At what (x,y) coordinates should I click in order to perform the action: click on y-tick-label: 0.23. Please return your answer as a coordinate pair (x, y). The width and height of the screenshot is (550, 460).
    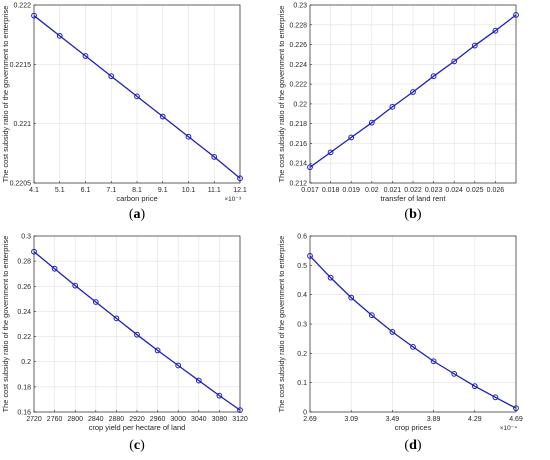
    Looking at the image, I should click on (300, 6).